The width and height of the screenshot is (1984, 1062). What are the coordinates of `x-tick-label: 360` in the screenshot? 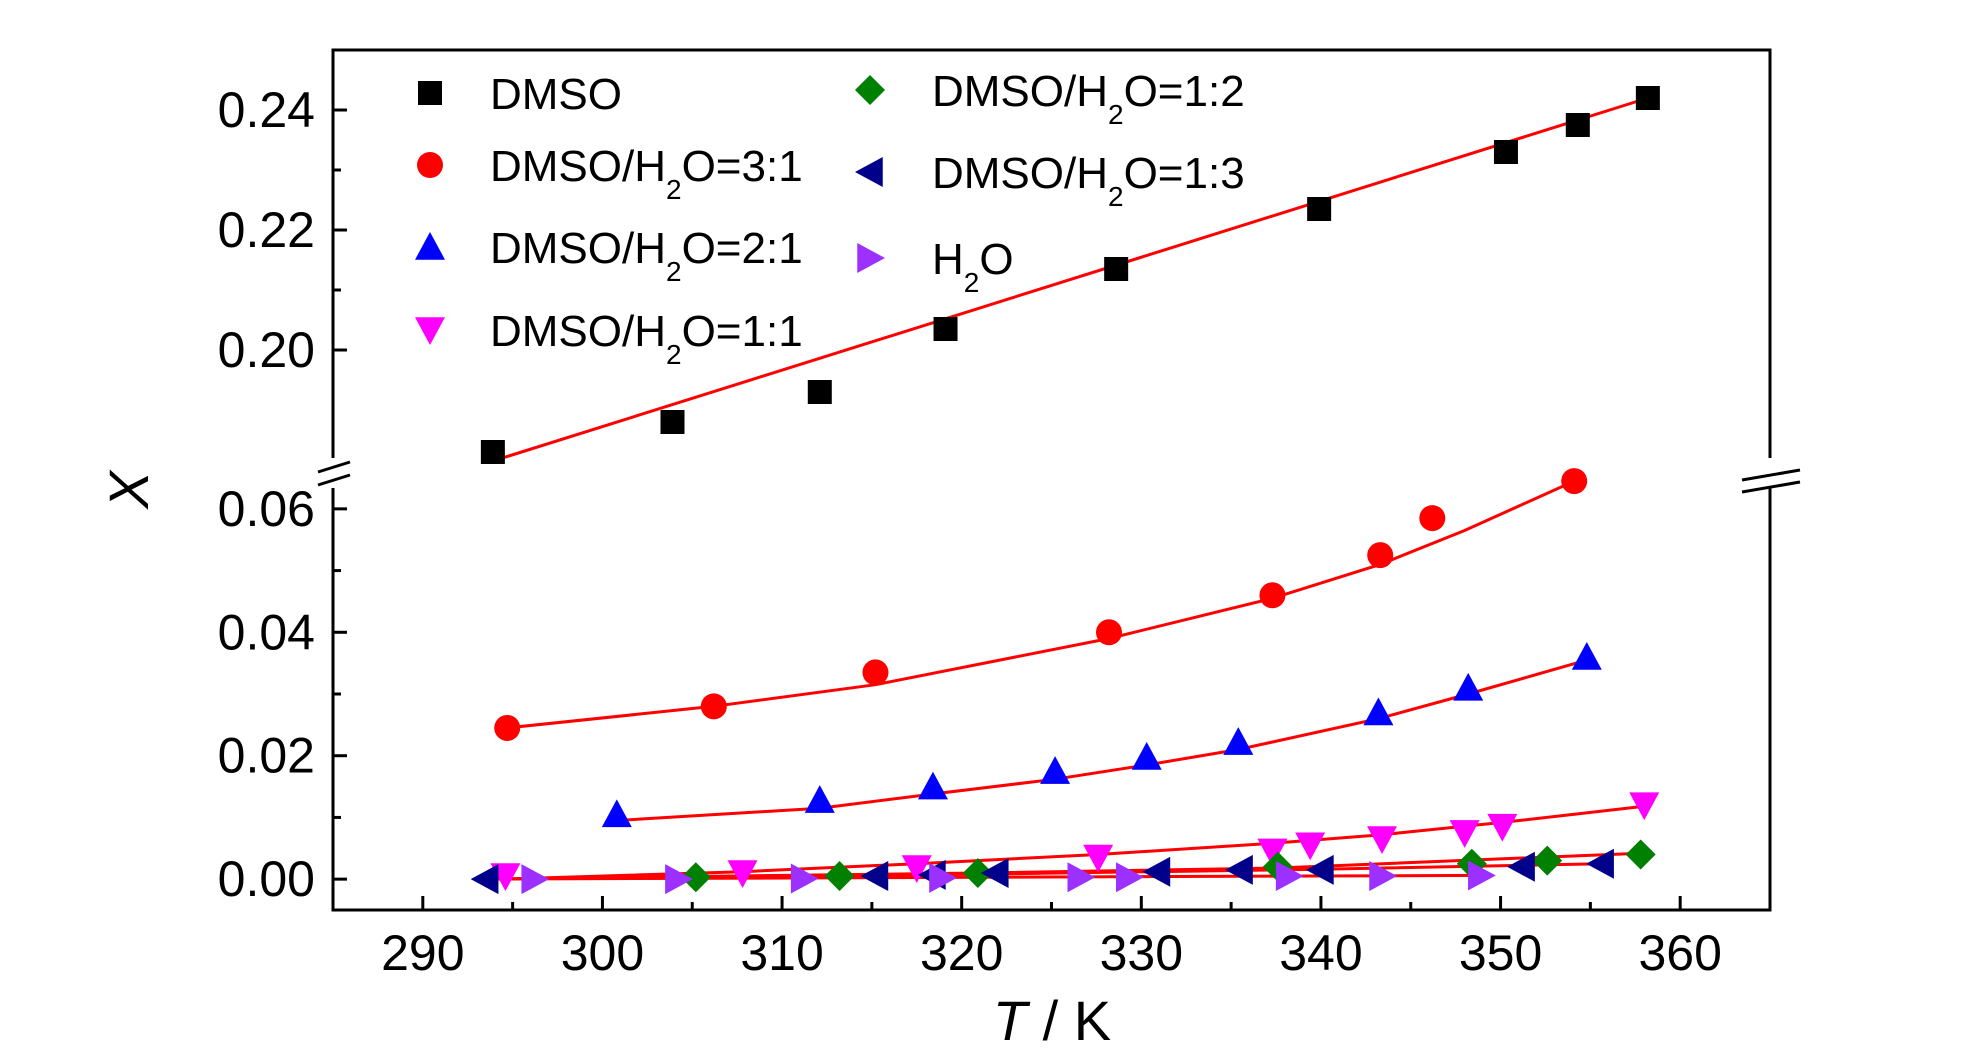 It's located at (1679, 953).